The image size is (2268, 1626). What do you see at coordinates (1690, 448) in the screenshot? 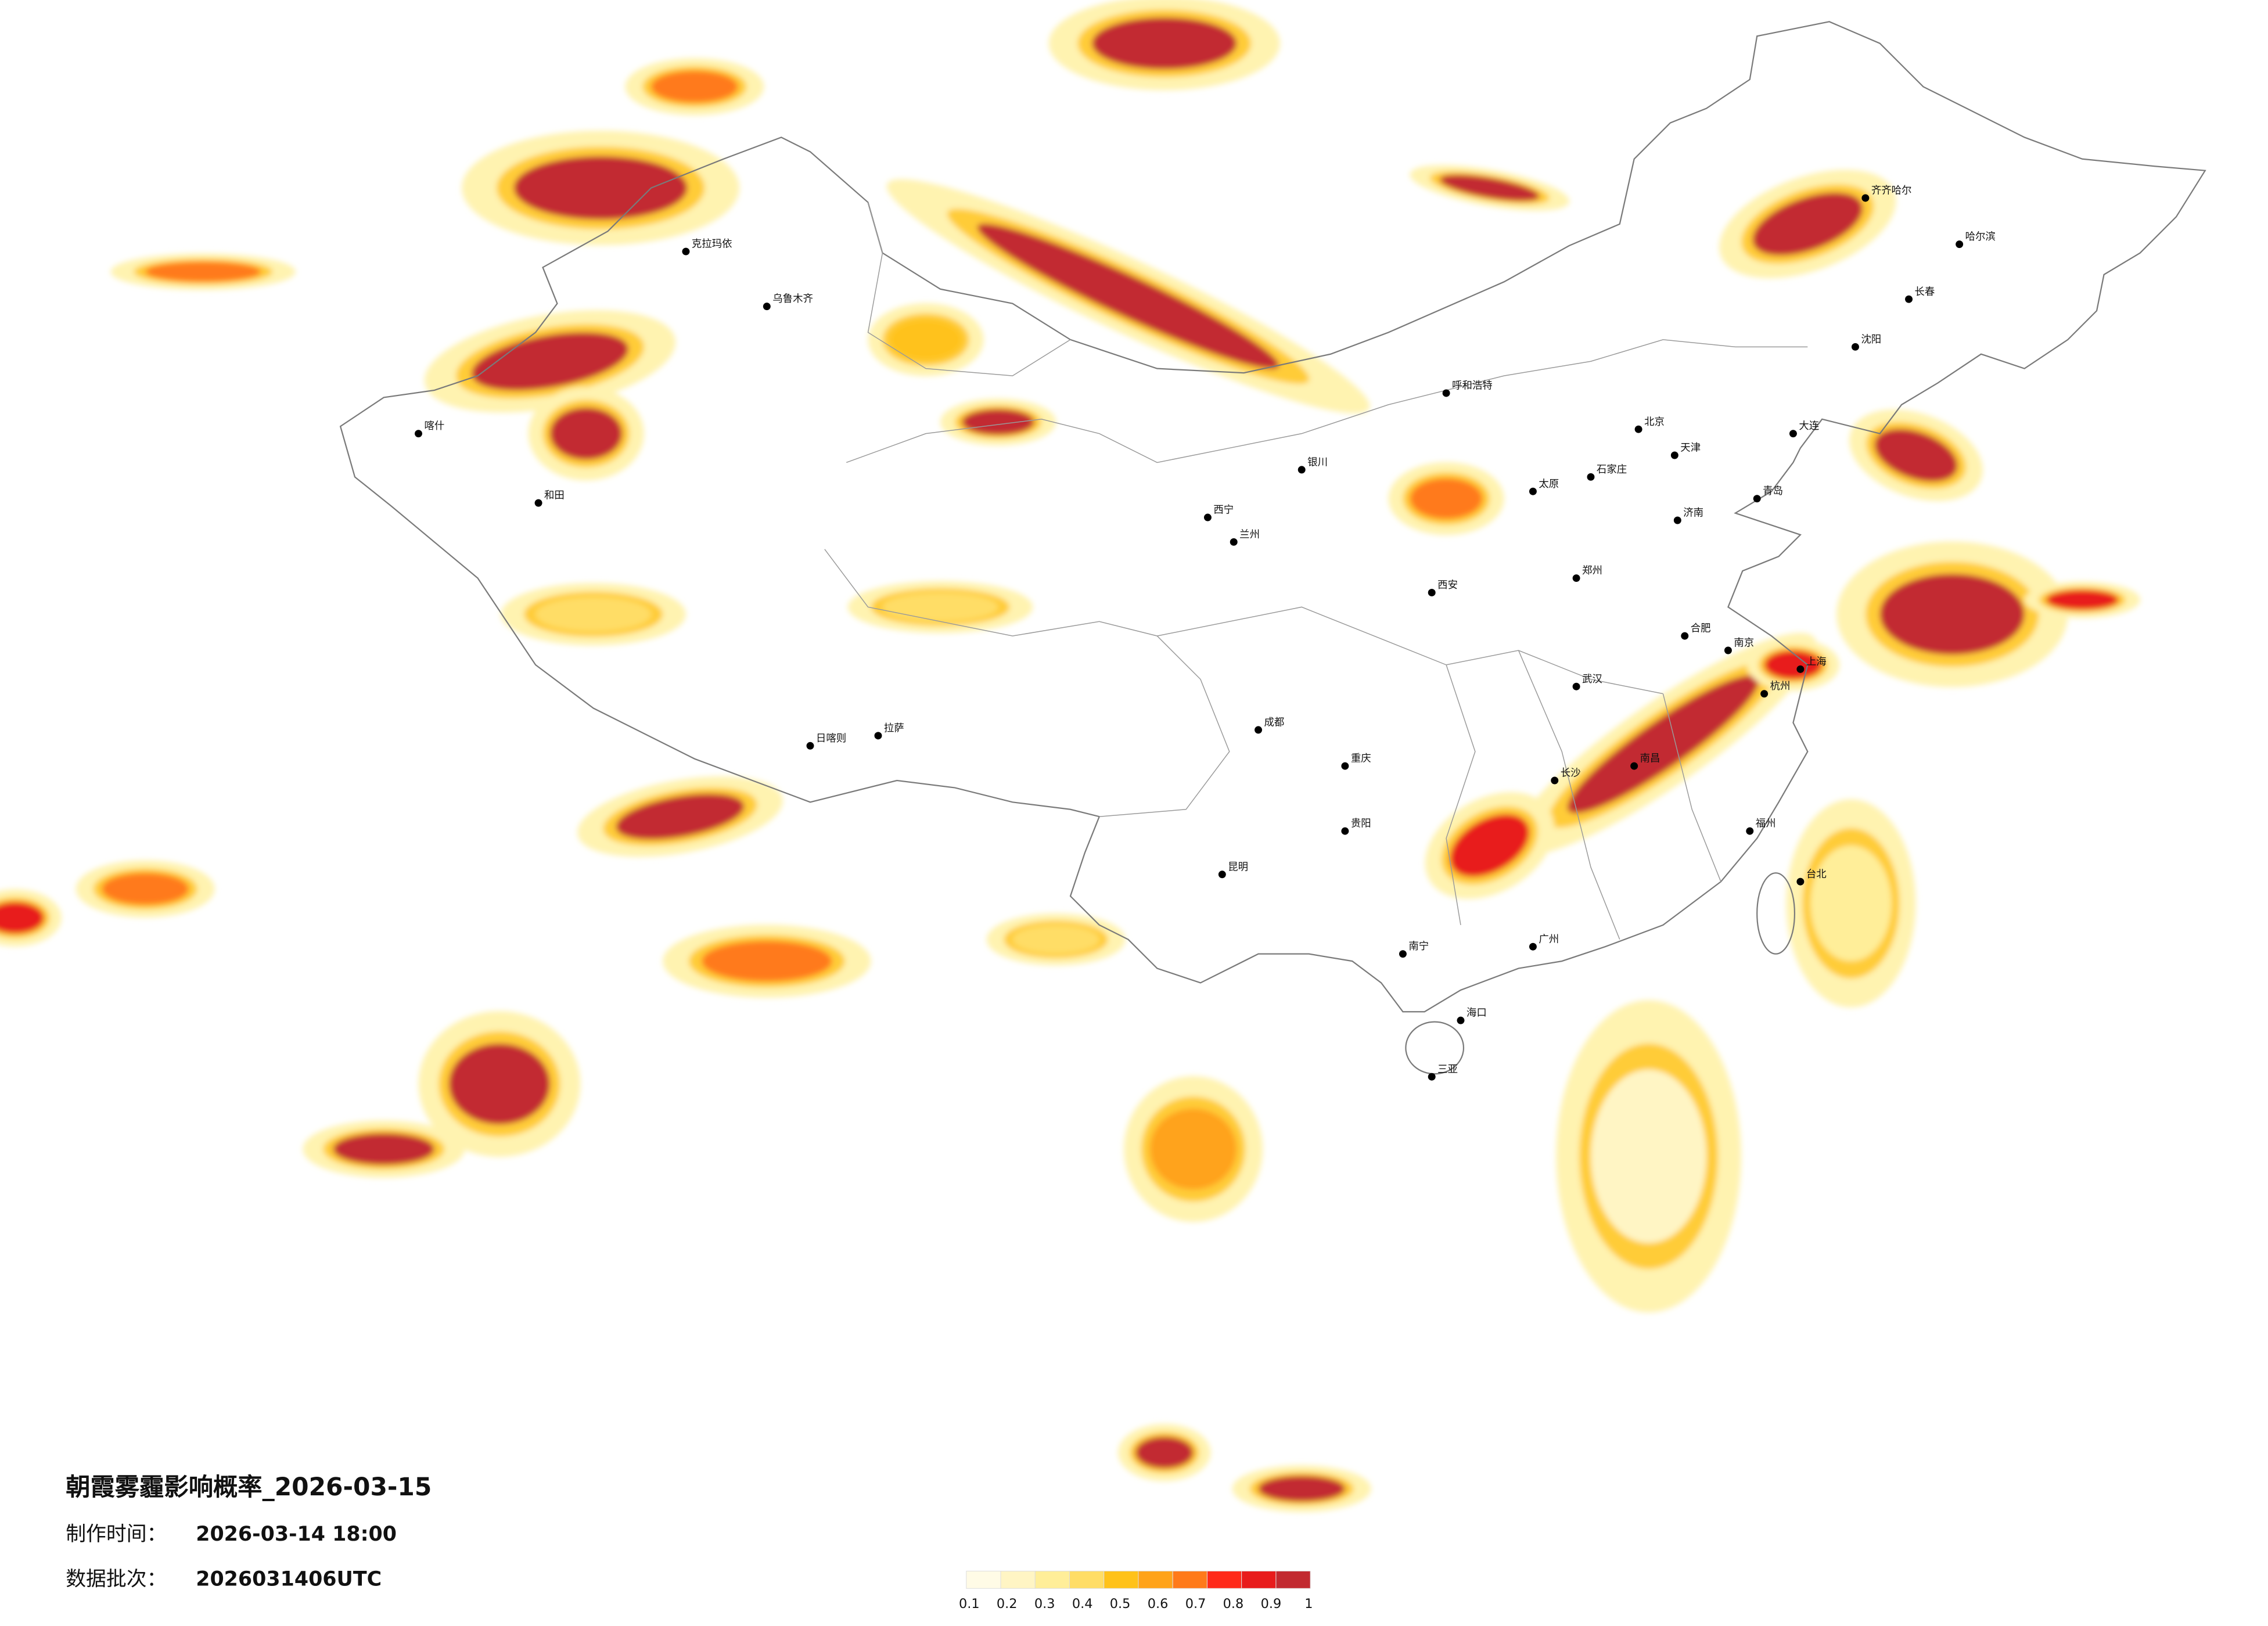
I see `city-label: 天津` at bounding box center [1690, 448].